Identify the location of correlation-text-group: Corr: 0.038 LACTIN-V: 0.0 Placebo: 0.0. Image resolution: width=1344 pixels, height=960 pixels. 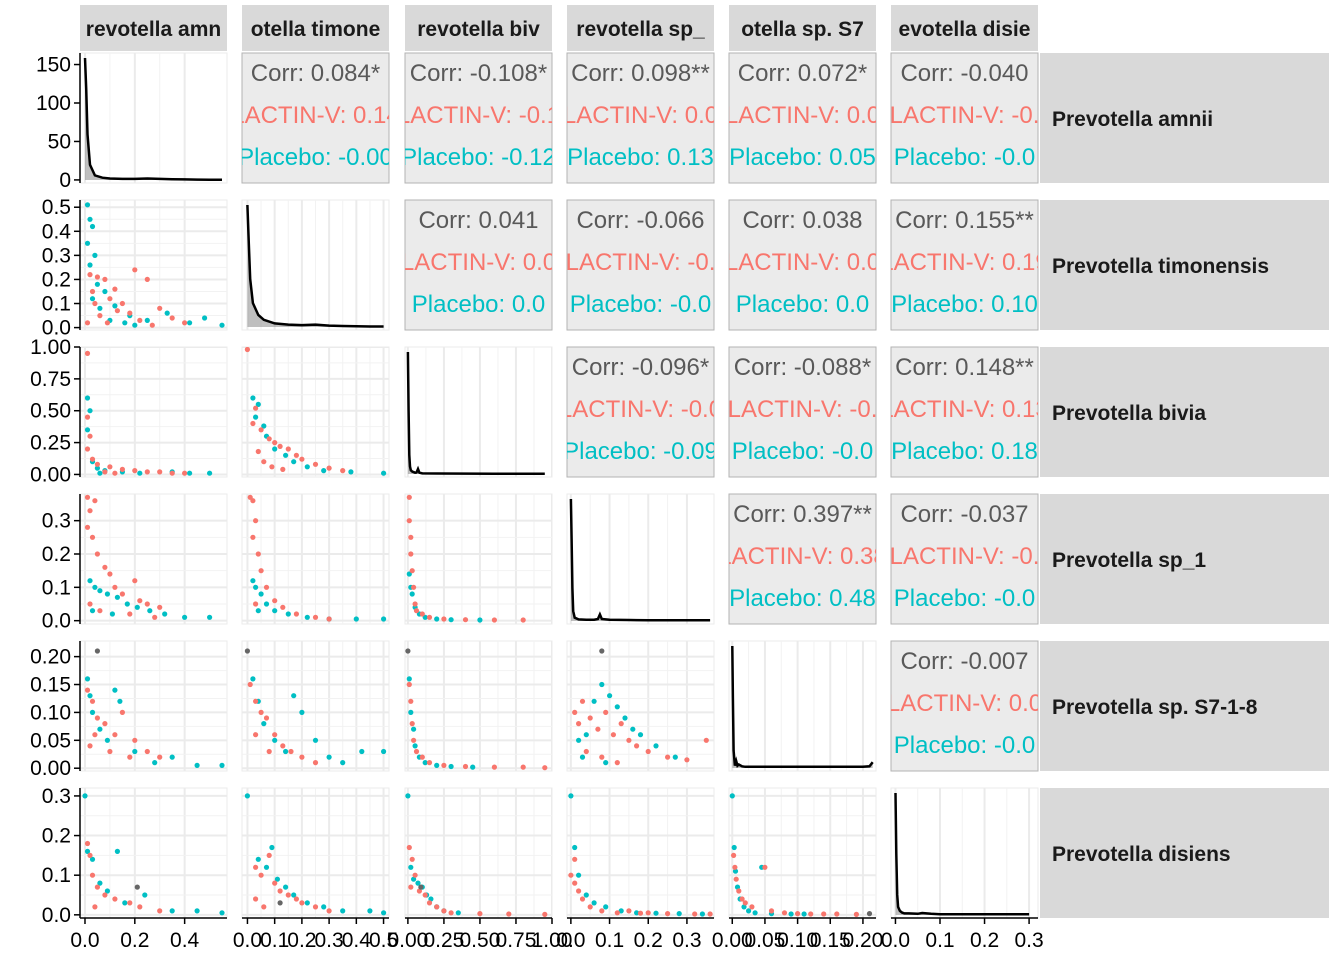
(802, 262).